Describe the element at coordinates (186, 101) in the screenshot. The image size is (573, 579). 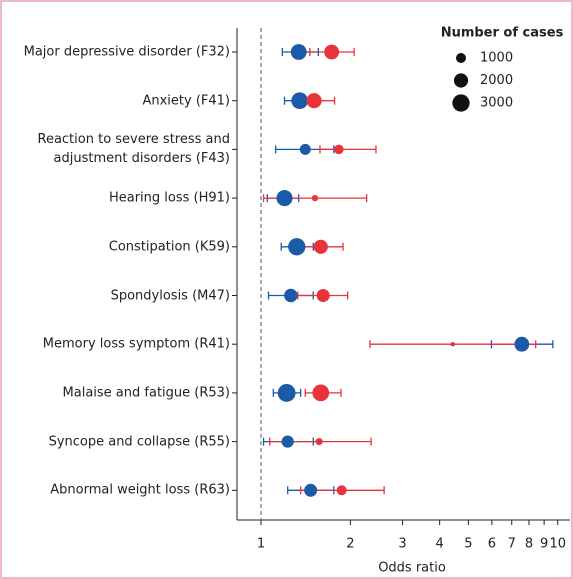
I see `category-label: Anxiety (F41)` at that location.